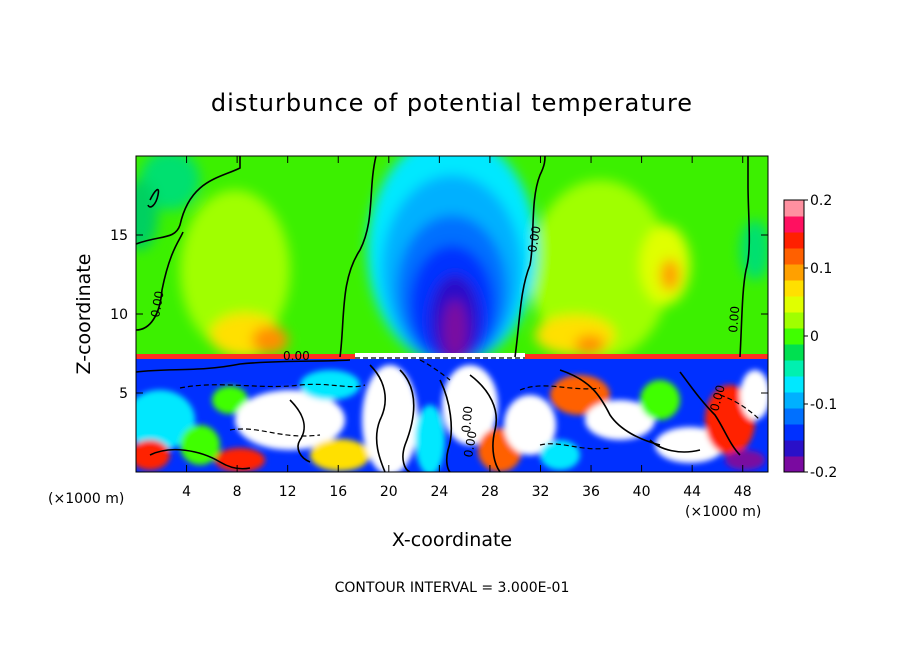 Image resolution: width=904 pixels, height=654 pixels. I want to click on colorbar-tick-label: 0.1, so click(821, 269).